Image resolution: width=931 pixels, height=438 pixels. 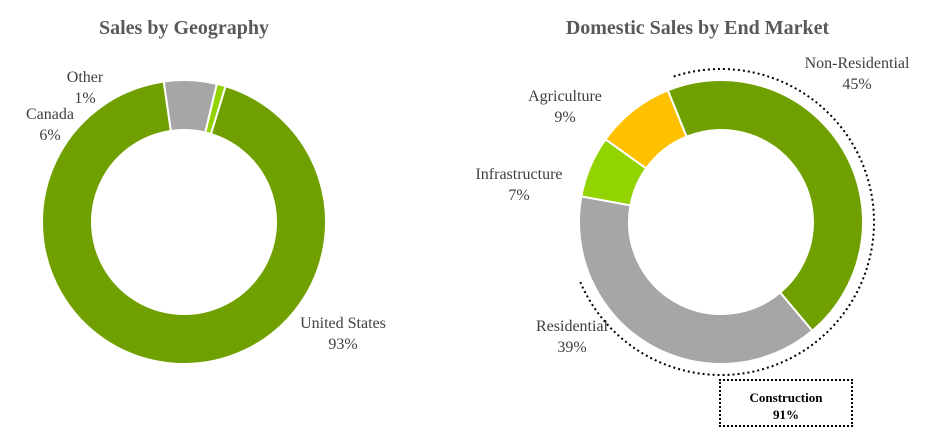 I want to click on slice-other, so click(x=215, y=109).